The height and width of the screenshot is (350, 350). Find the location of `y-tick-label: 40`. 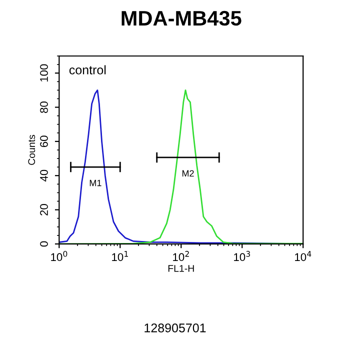

y-tick-label: 40 is located at coordinates (44, 176).